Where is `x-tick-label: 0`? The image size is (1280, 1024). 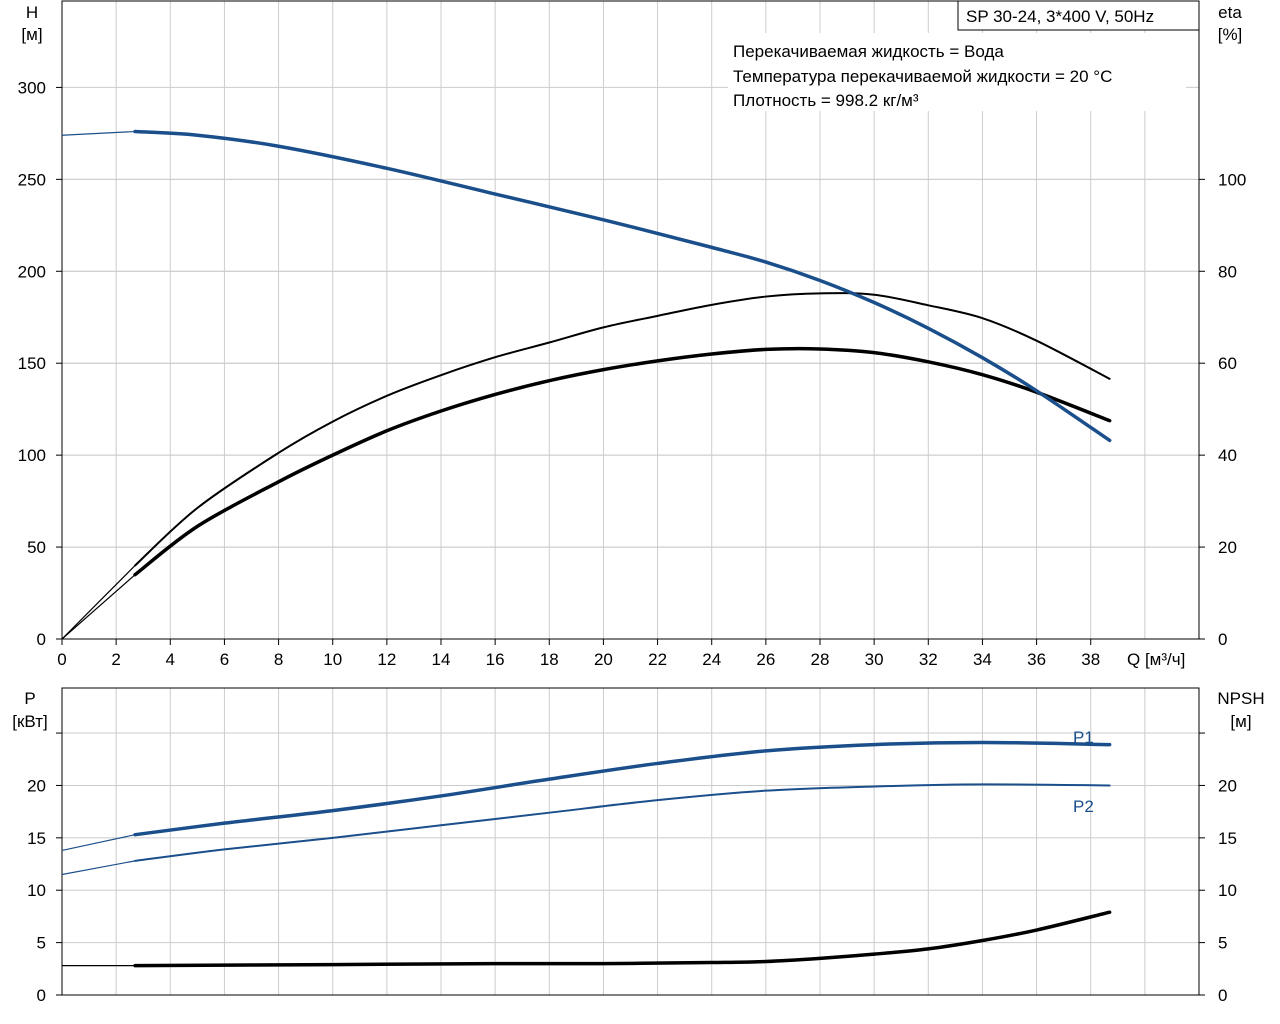
x-tick-label: 0 is located at coordinates (61, 659).